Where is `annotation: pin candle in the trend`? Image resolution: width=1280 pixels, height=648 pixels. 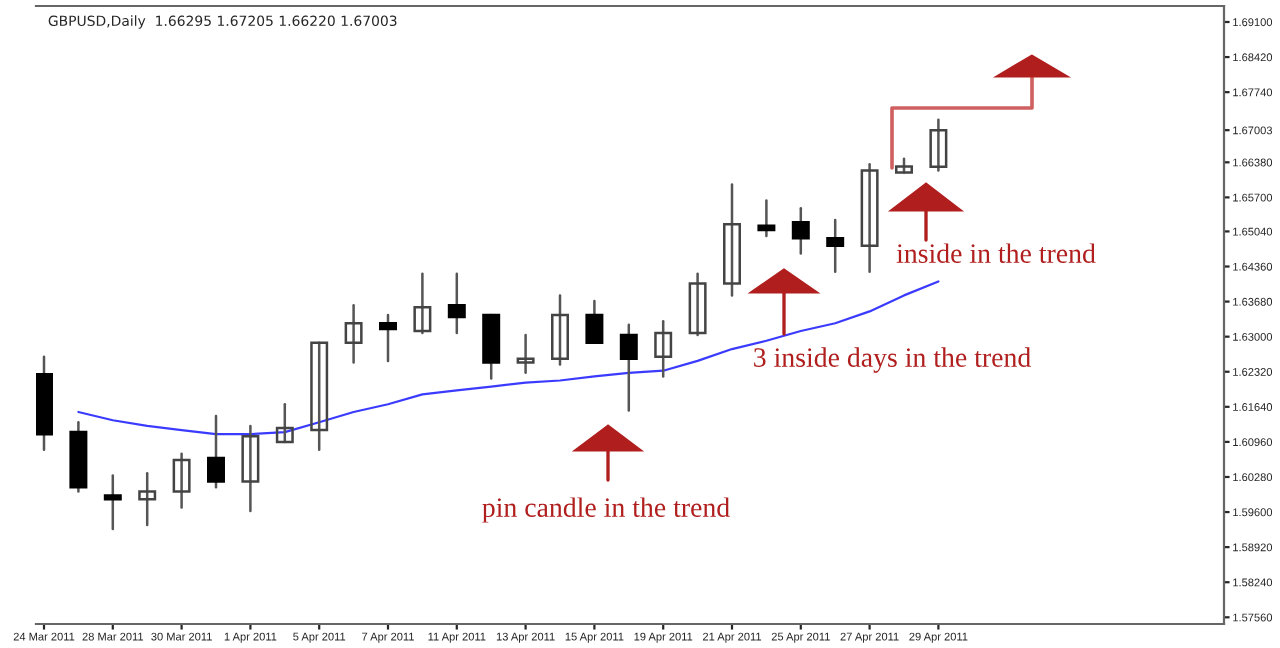
annotation: pin candle in the trend is located at coordinates (606, 510).